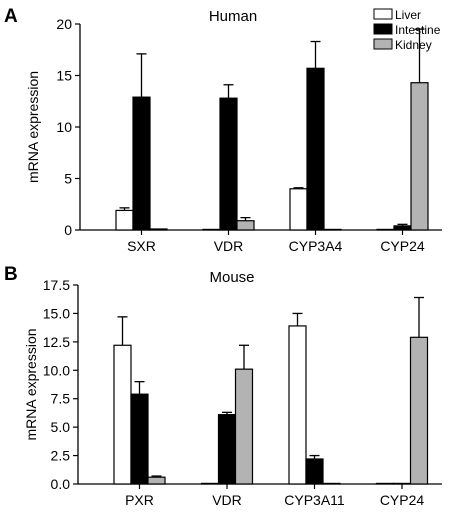 The height and width of the screenshot is (516, 452). I want to click on panel-letter: A, so click(11, 16).